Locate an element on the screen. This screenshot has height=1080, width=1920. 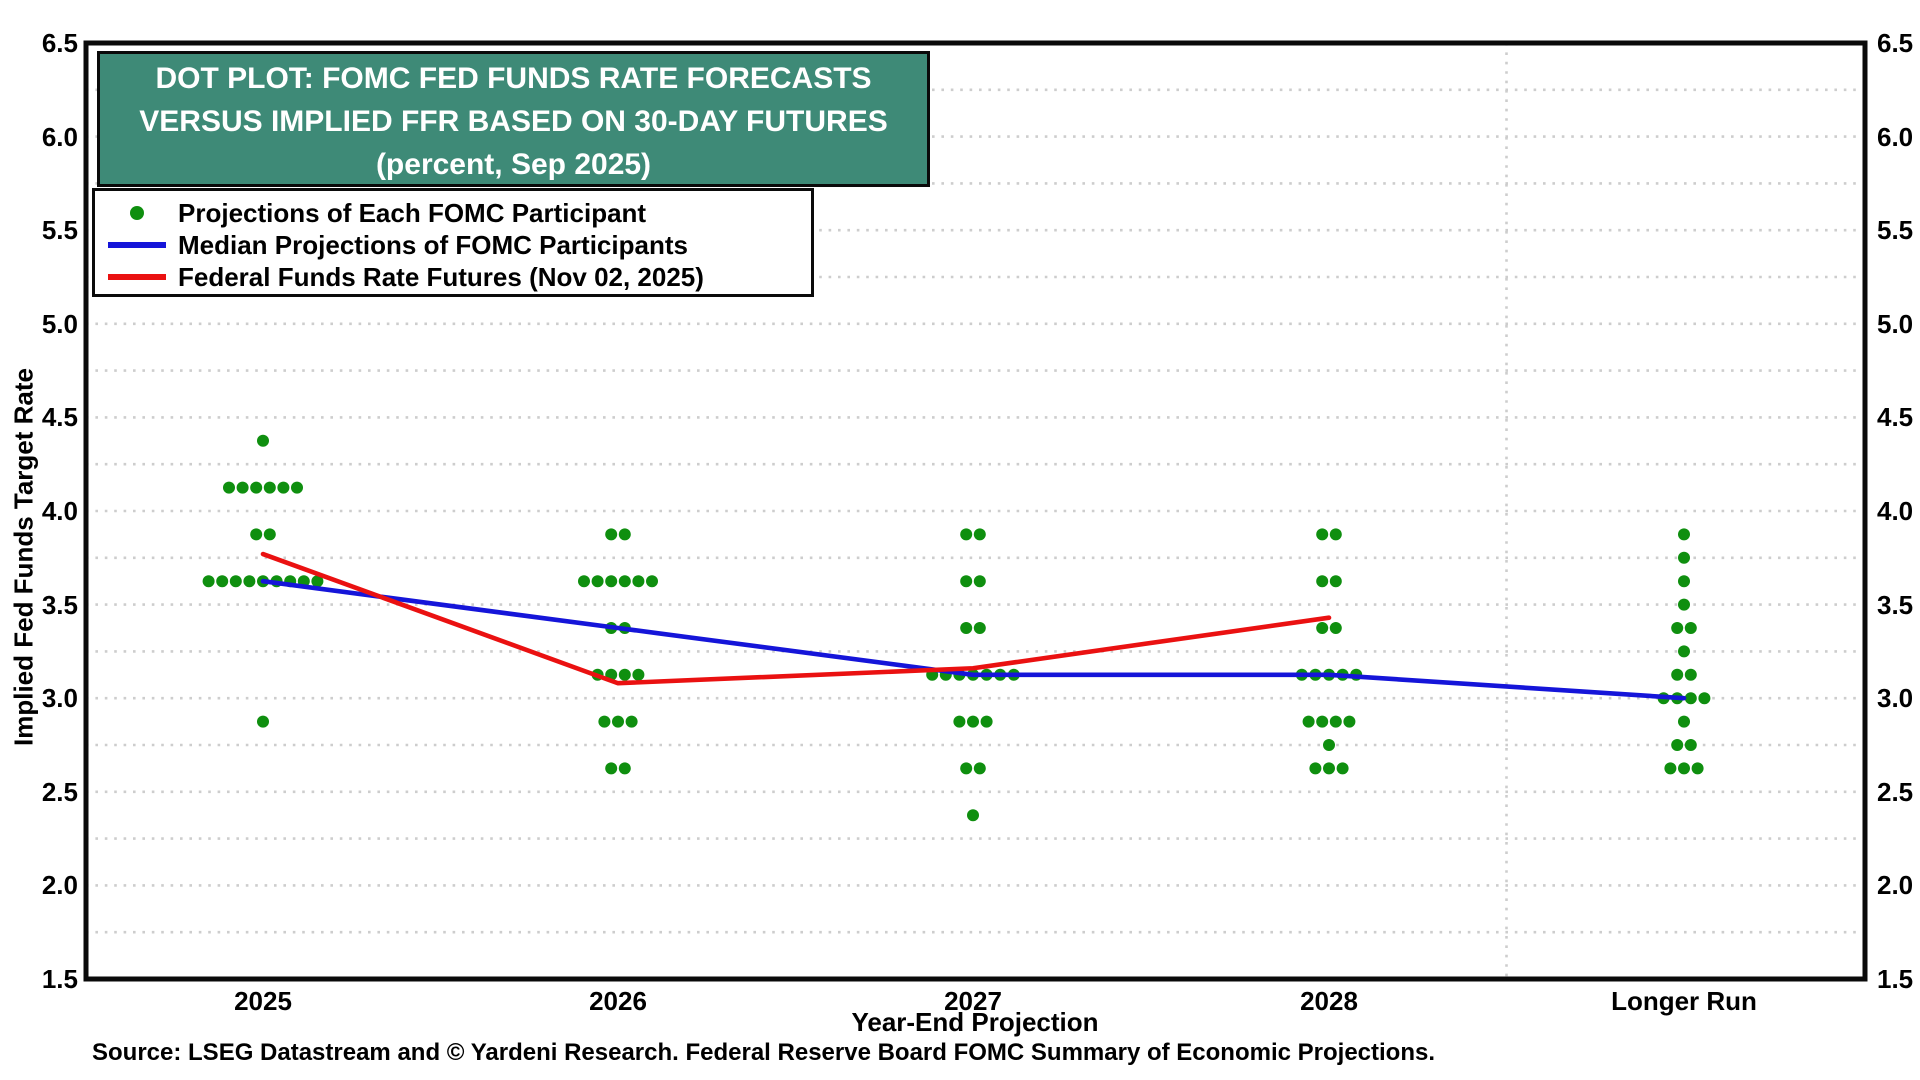
y-tick-label-left: 3.5 is located at coordinates (59, 604).